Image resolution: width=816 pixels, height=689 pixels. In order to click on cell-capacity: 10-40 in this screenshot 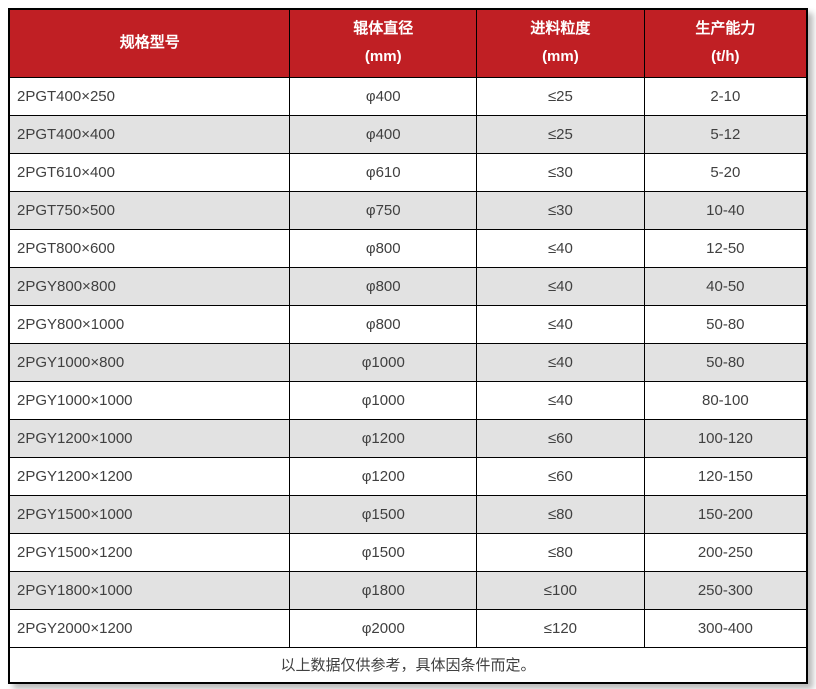, I will do `click(725, 210)`.